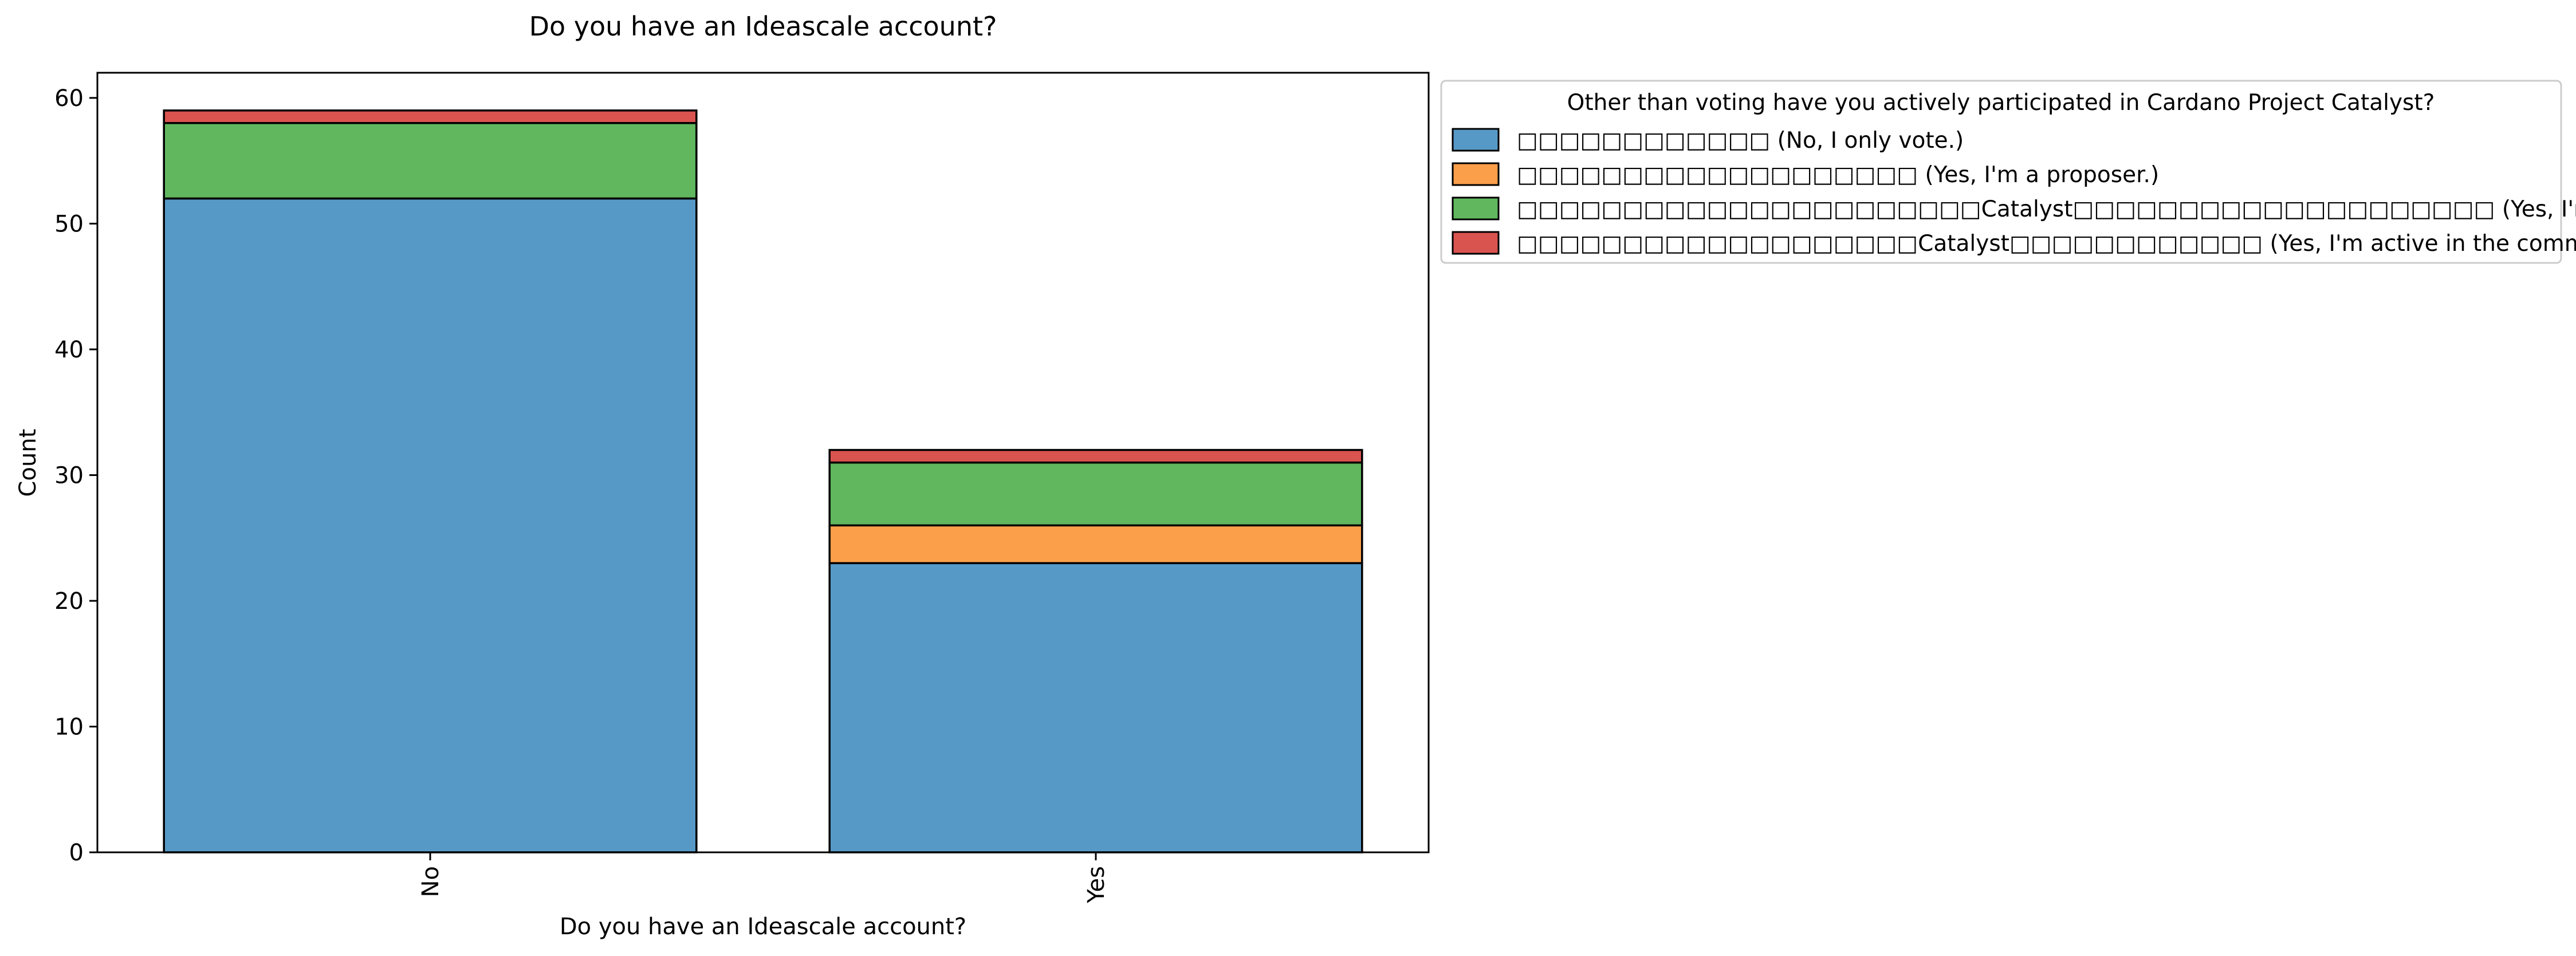  Describe the element at coordinates (69, 98) in the screenshot. I see `y-tick-label: 60` at that location.